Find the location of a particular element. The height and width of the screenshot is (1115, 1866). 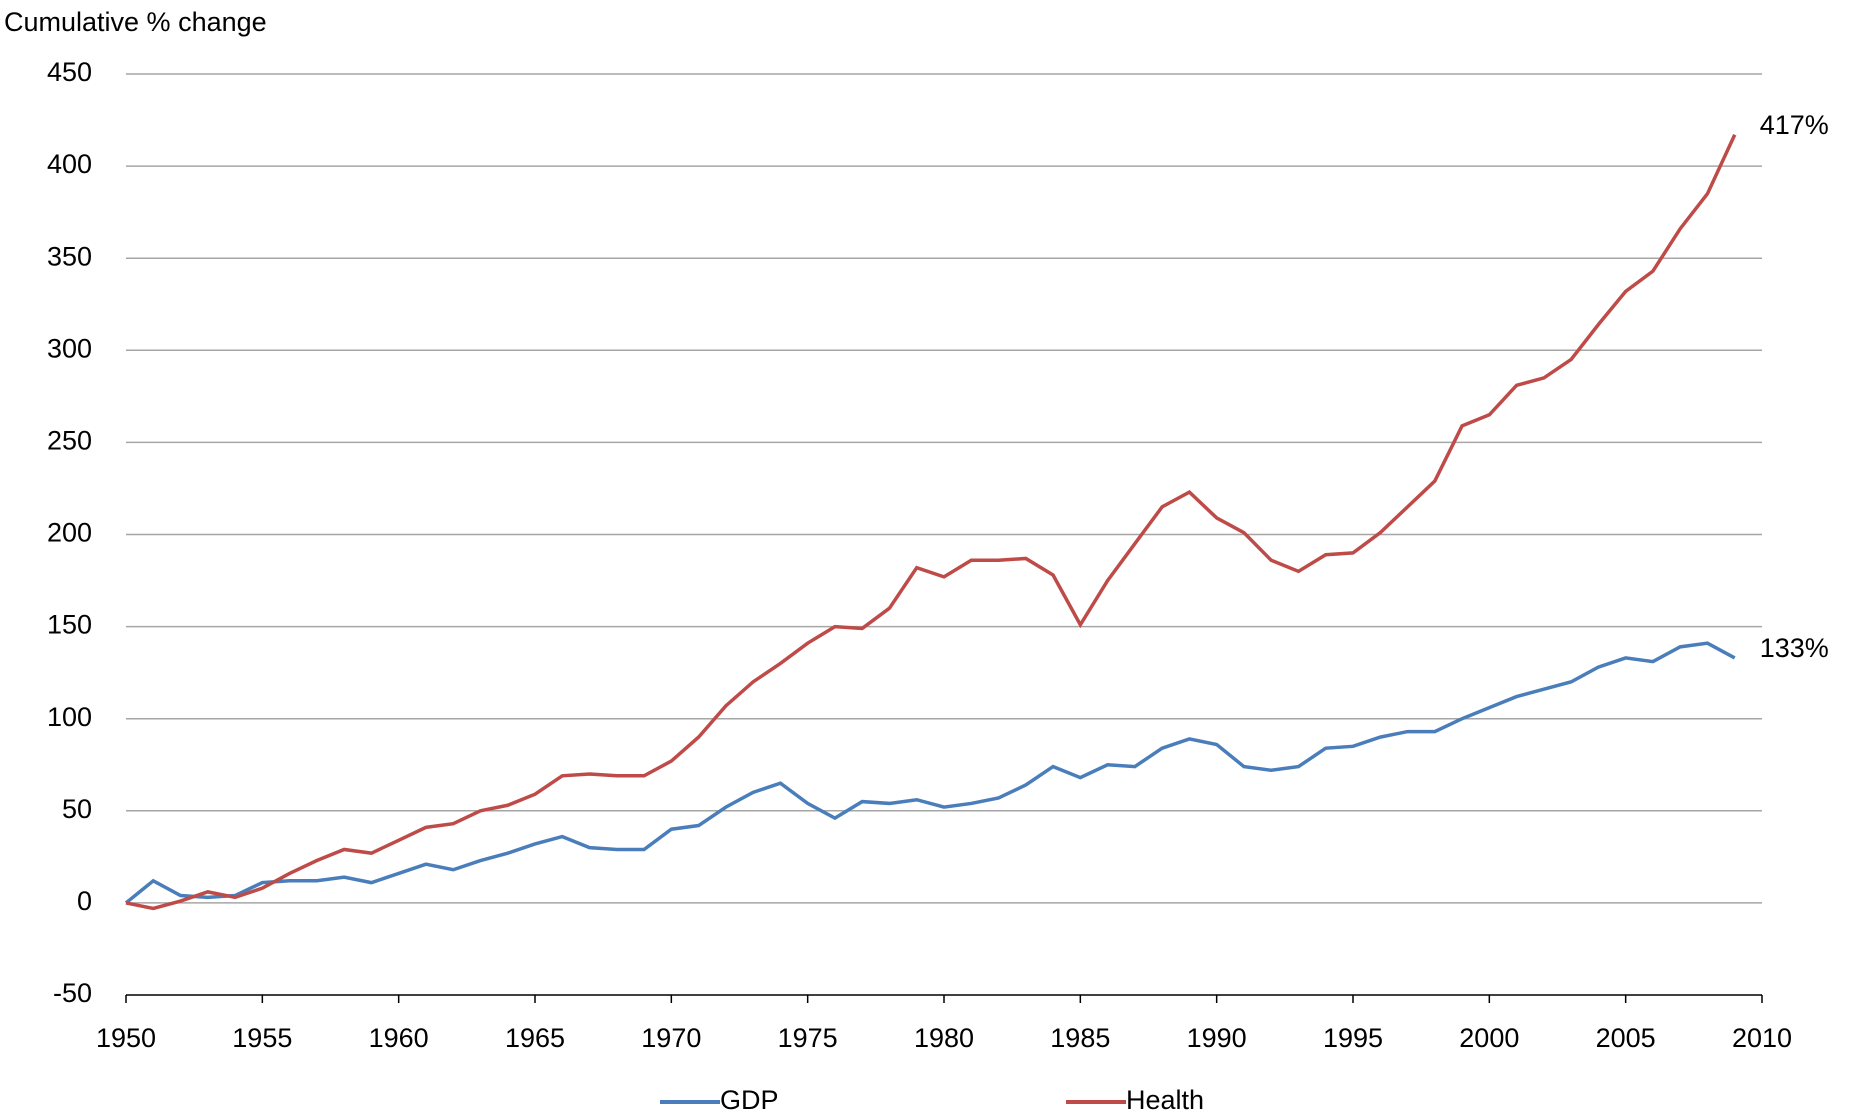

y-tick-label: 350 is located at coordinates (69, 256).